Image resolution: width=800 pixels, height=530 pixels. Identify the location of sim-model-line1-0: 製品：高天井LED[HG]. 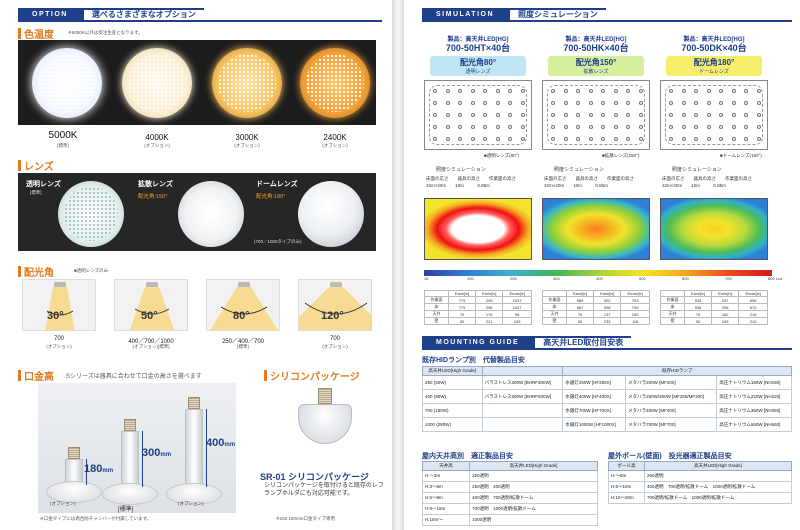
(478, 40).